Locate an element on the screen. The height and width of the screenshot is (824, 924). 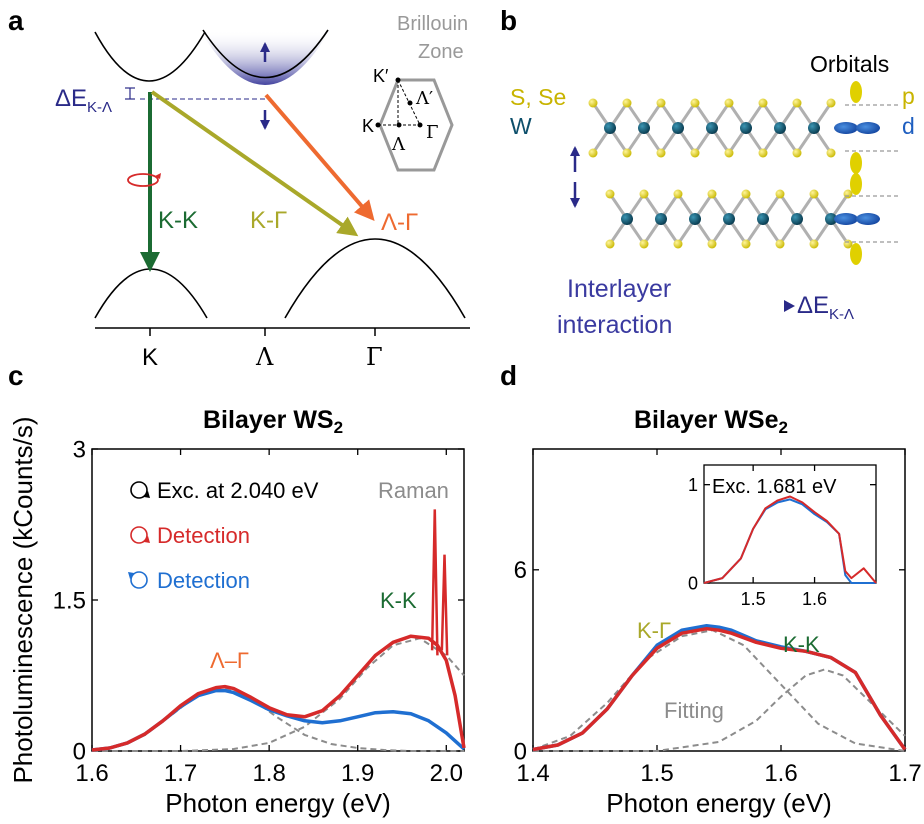
bz-label-gamma: Γ is located at coordinates (432, 132).